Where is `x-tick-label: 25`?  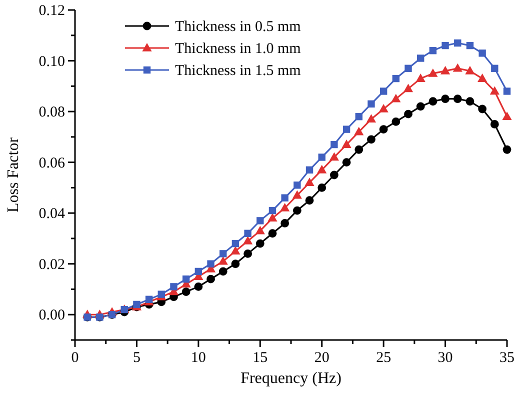
x-tick-label: 25 is located at coordinates (384, 358).